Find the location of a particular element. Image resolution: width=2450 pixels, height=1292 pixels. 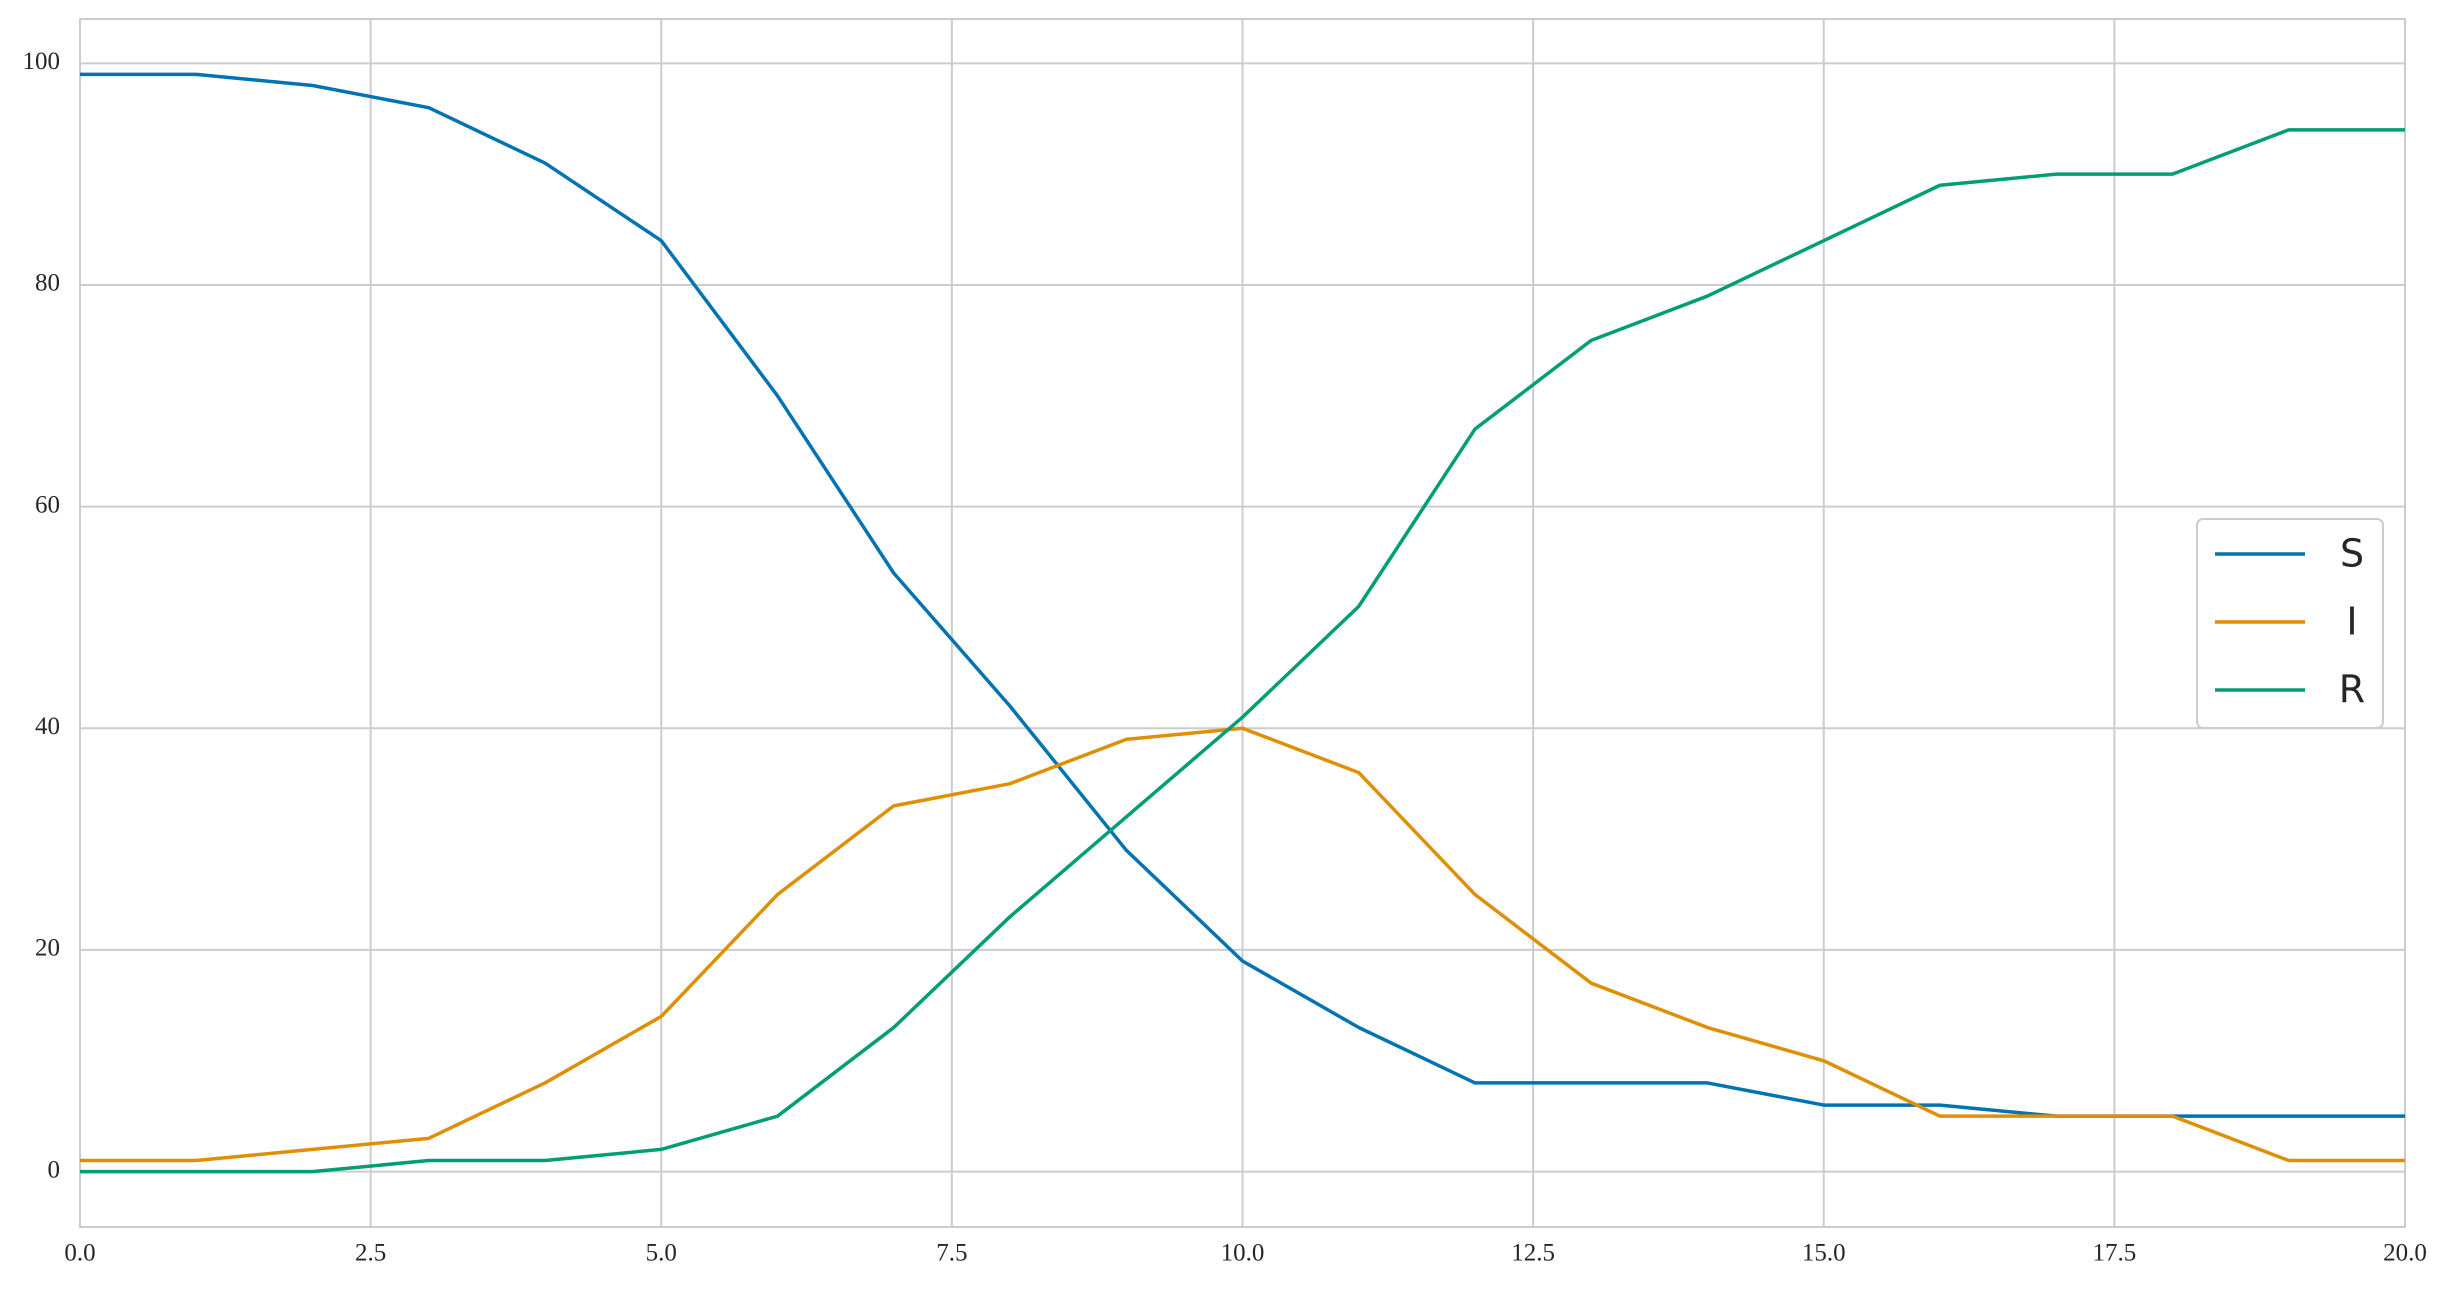

x-tick-label: 12.5 is located at coordinates (1533, 1253).